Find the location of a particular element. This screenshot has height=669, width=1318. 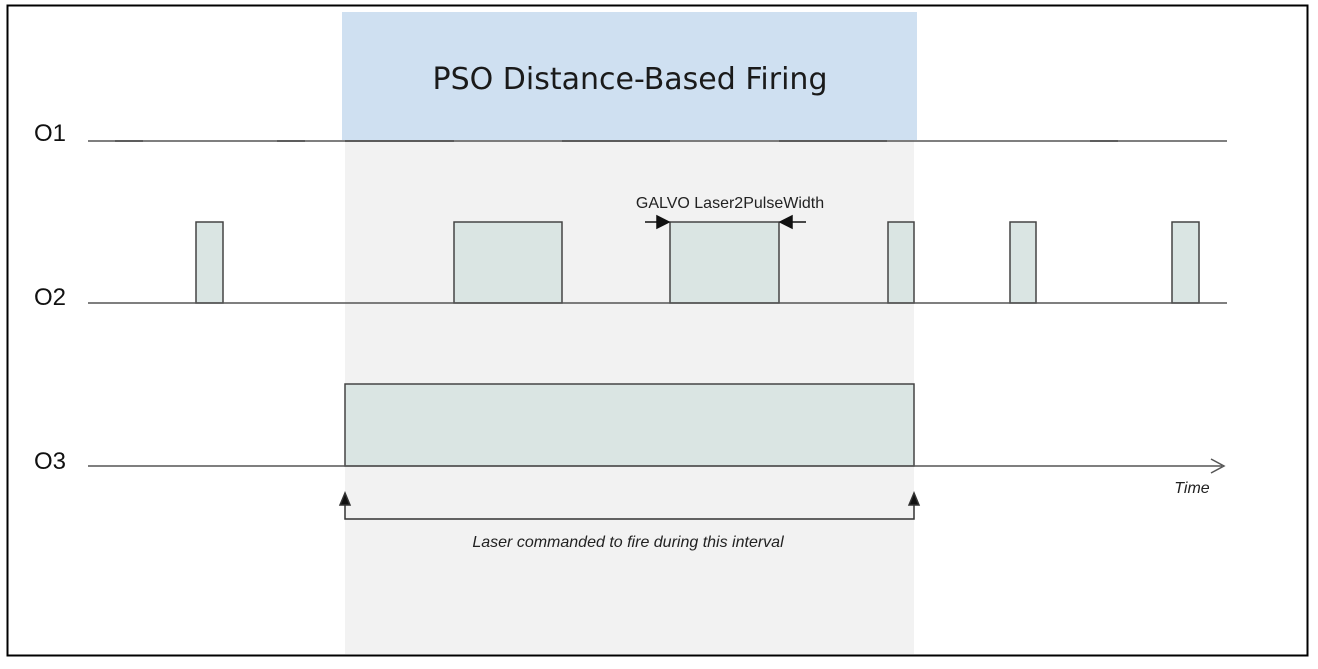

bracket-line is located at coordinates (629, 512).